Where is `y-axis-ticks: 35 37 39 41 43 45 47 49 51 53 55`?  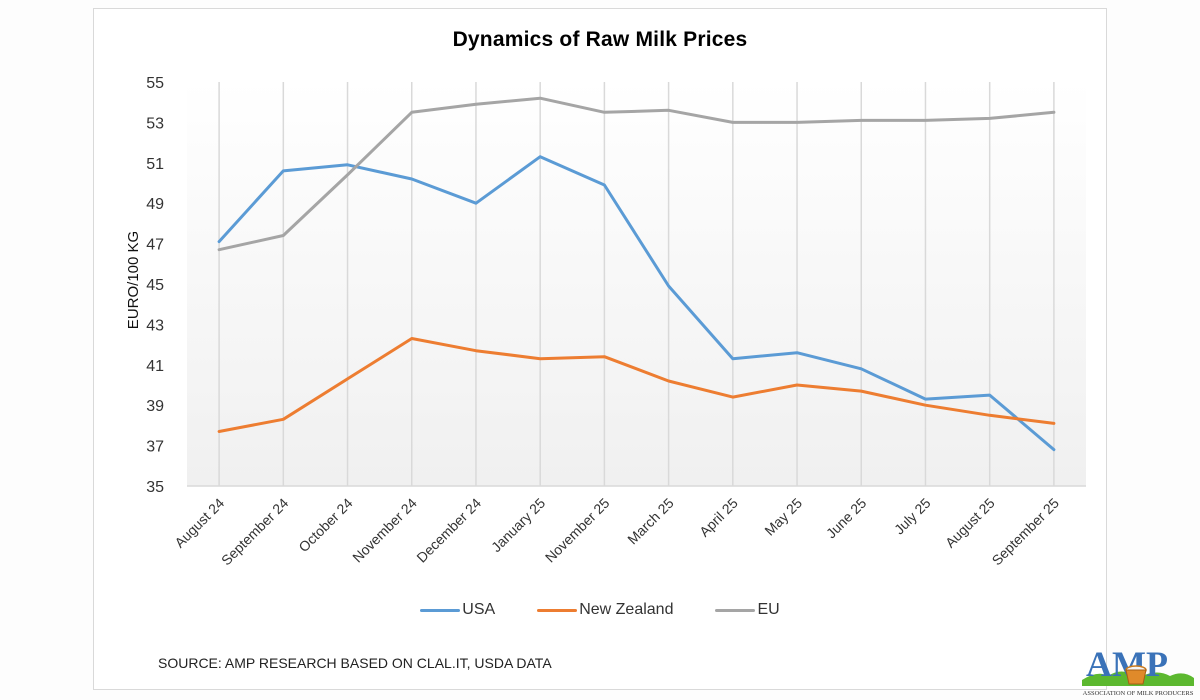
y-axis-ticks: 35 37 39 41 43 45 47 49 51 53 55 is located at coordinates (155, 285).